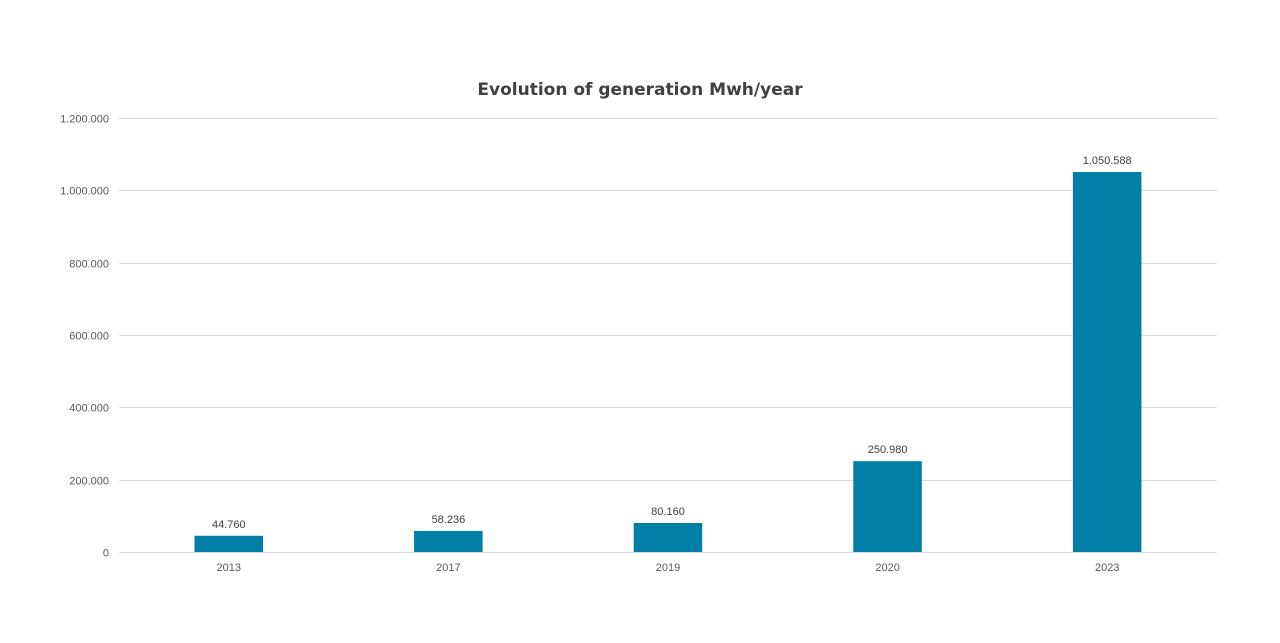 Image resolution: width=1280 pixels, height=643 pixels. Describe the element at coordinates (1107, 161) in the screenshot. I see `data-label: 1.050.588` at that location.